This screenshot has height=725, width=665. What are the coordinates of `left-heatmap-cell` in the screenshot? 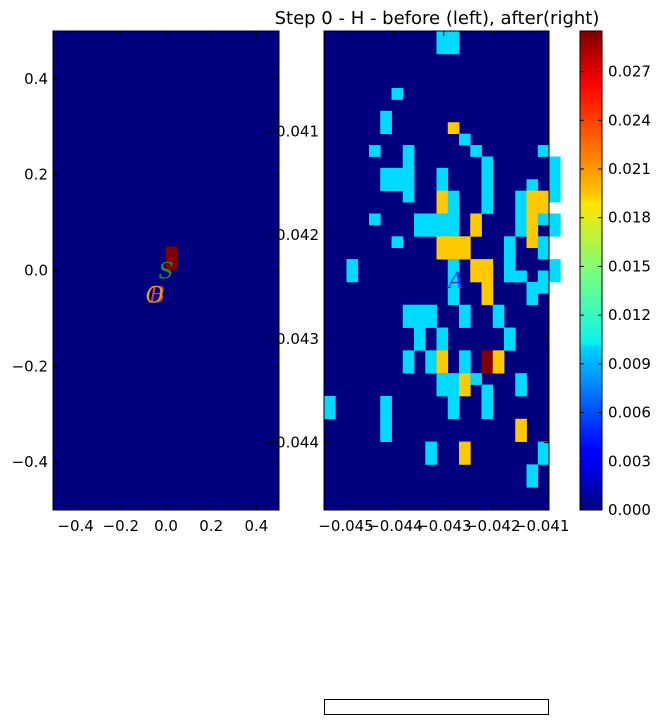 It's located at (172, 258).